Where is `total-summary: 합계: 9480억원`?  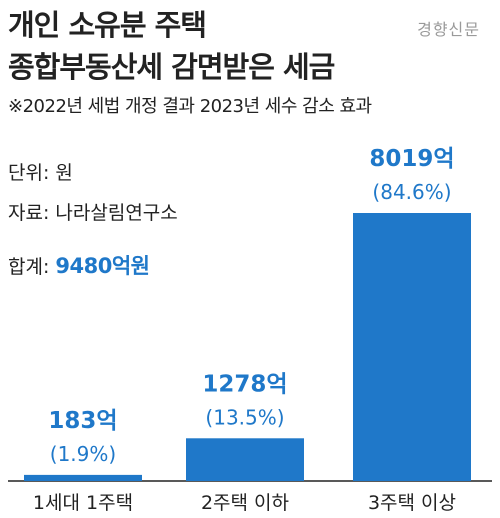
total-summary: 합계: 9480억원 is located at coordinates (79, 265).